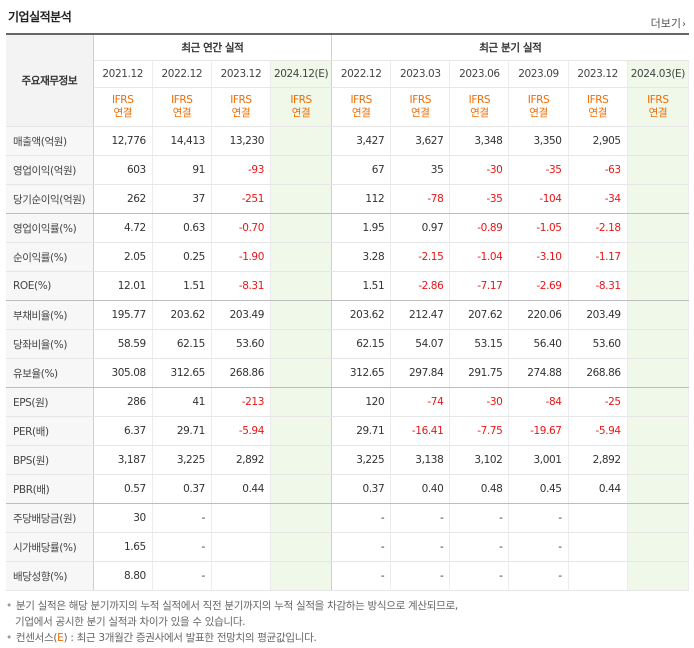  Describe the element at coordinates (182, 199) in the screenshot. I see `table-cell: 37` at that location.